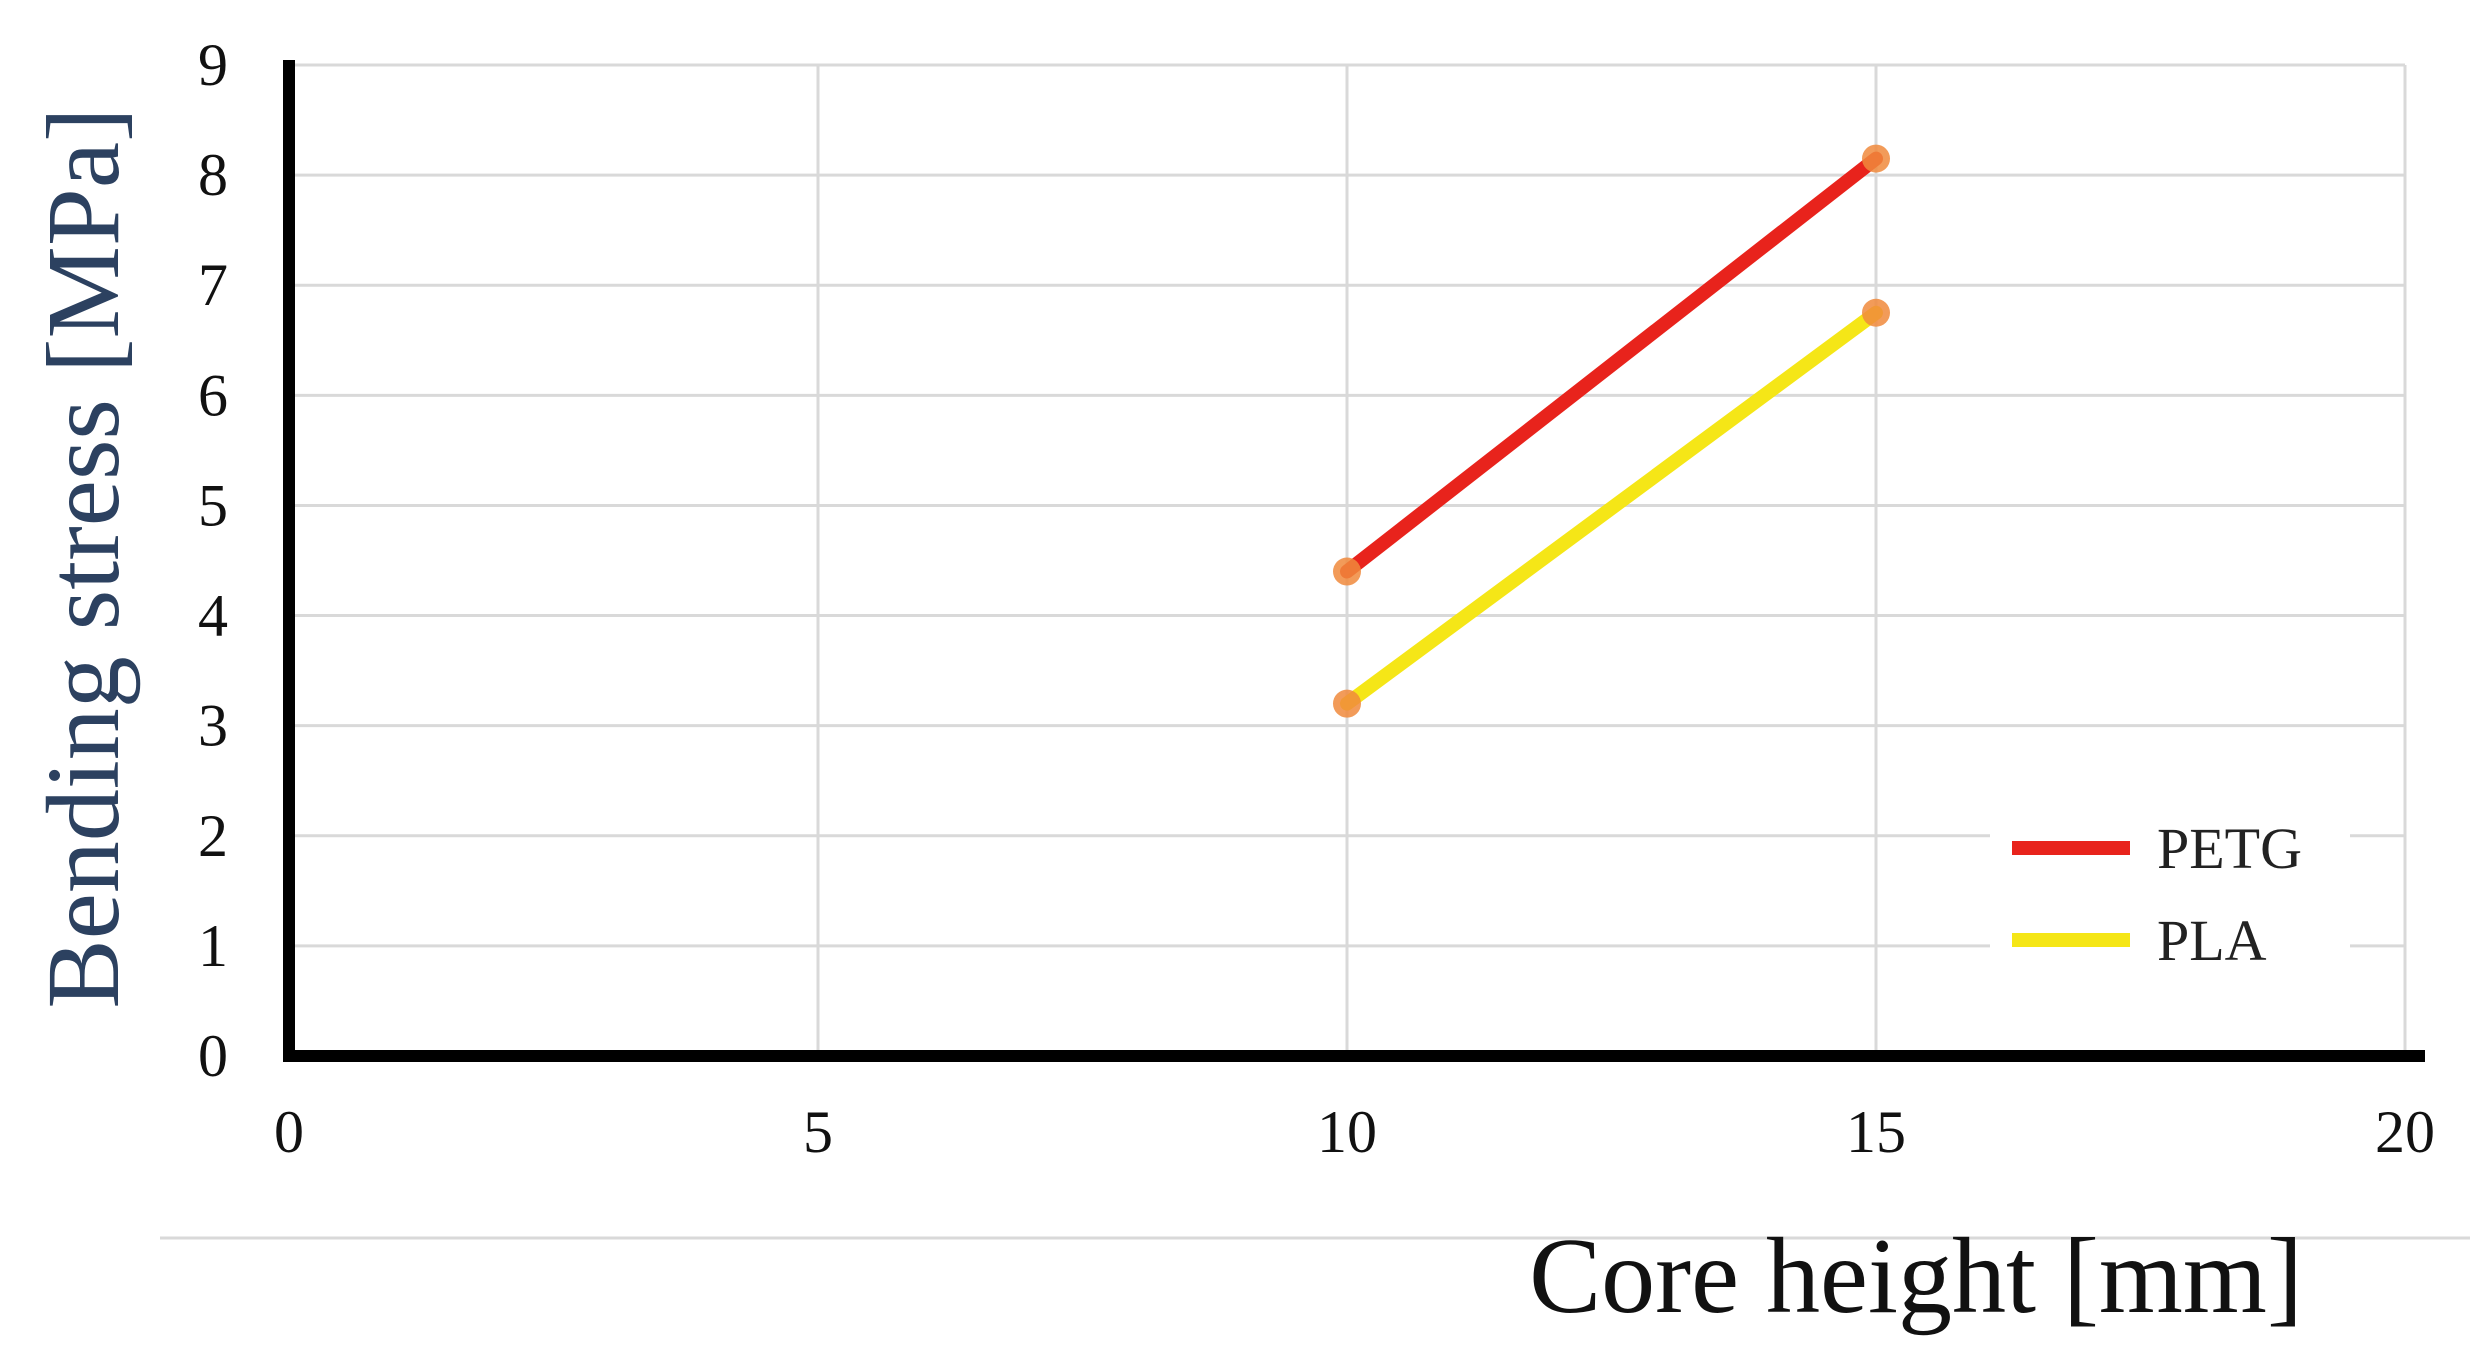 Image resolution: width=2485 pixels, height=1350 pixels. I want to click on series, so click(1611, 431).